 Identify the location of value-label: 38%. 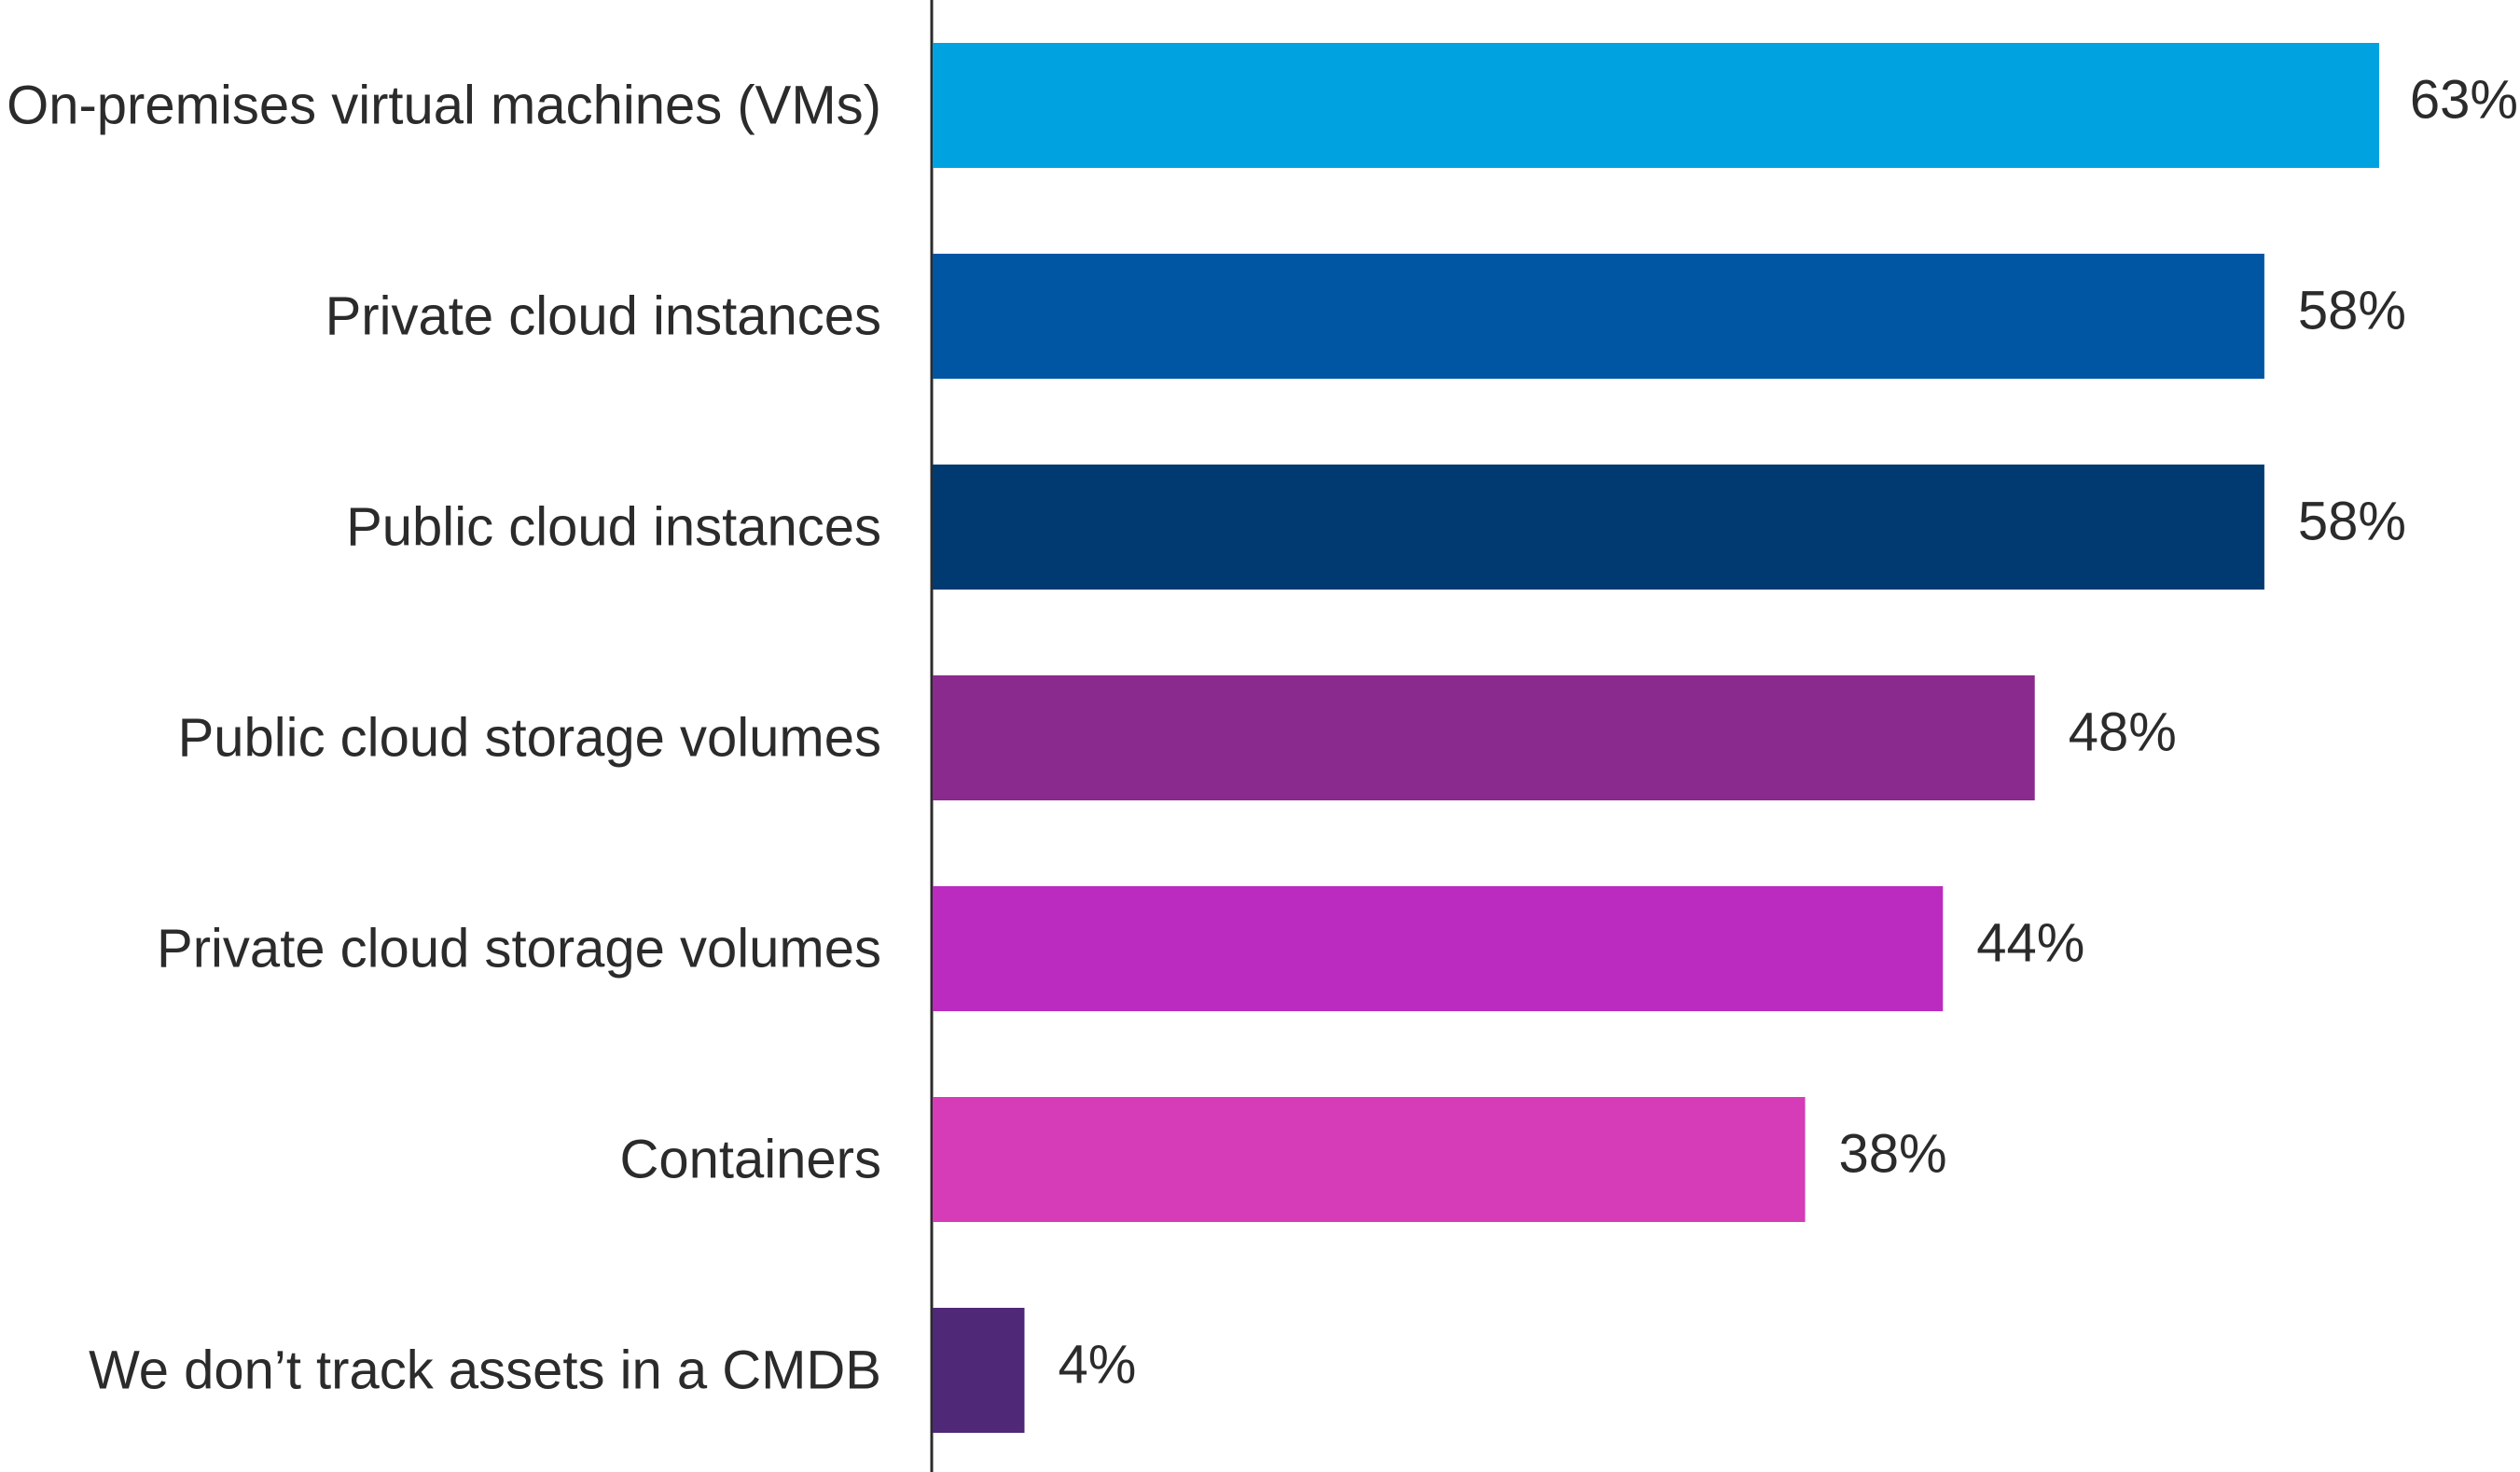
(1893, 1154).